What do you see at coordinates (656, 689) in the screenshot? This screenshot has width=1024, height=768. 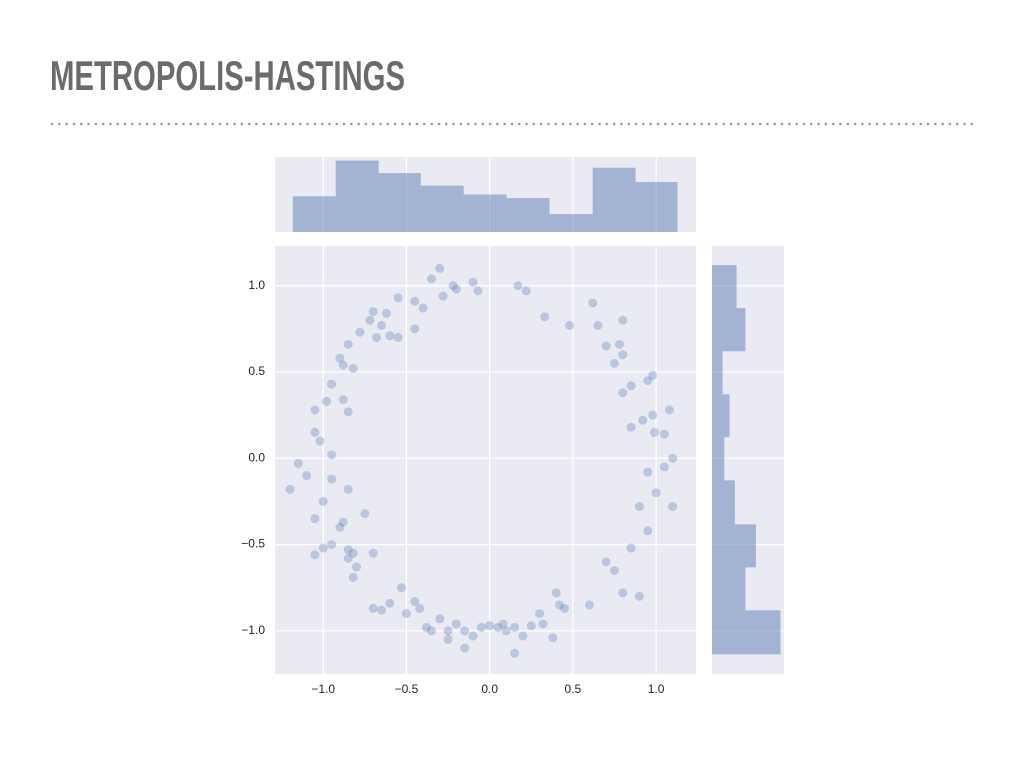 I see `x-tick-label: 1.0` at bounding box center [656, 689].